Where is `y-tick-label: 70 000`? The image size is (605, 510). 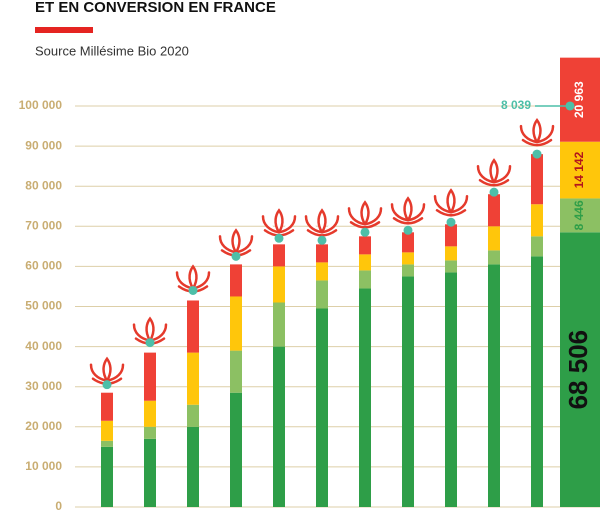 y-tick-label: 70 000 is located at coordinates (43, 225).